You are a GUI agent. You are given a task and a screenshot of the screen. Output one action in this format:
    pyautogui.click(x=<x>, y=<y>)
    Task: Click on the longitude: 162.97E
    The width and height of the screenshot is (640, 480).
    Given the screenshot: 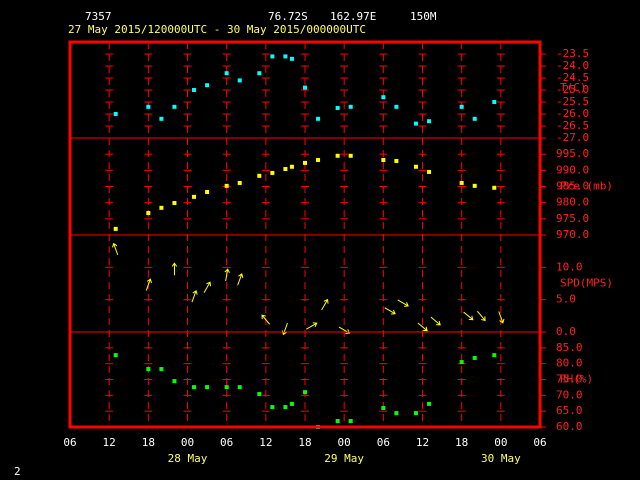 What is the action you would take?
    pyautogui.click(x=353, y=16)
    